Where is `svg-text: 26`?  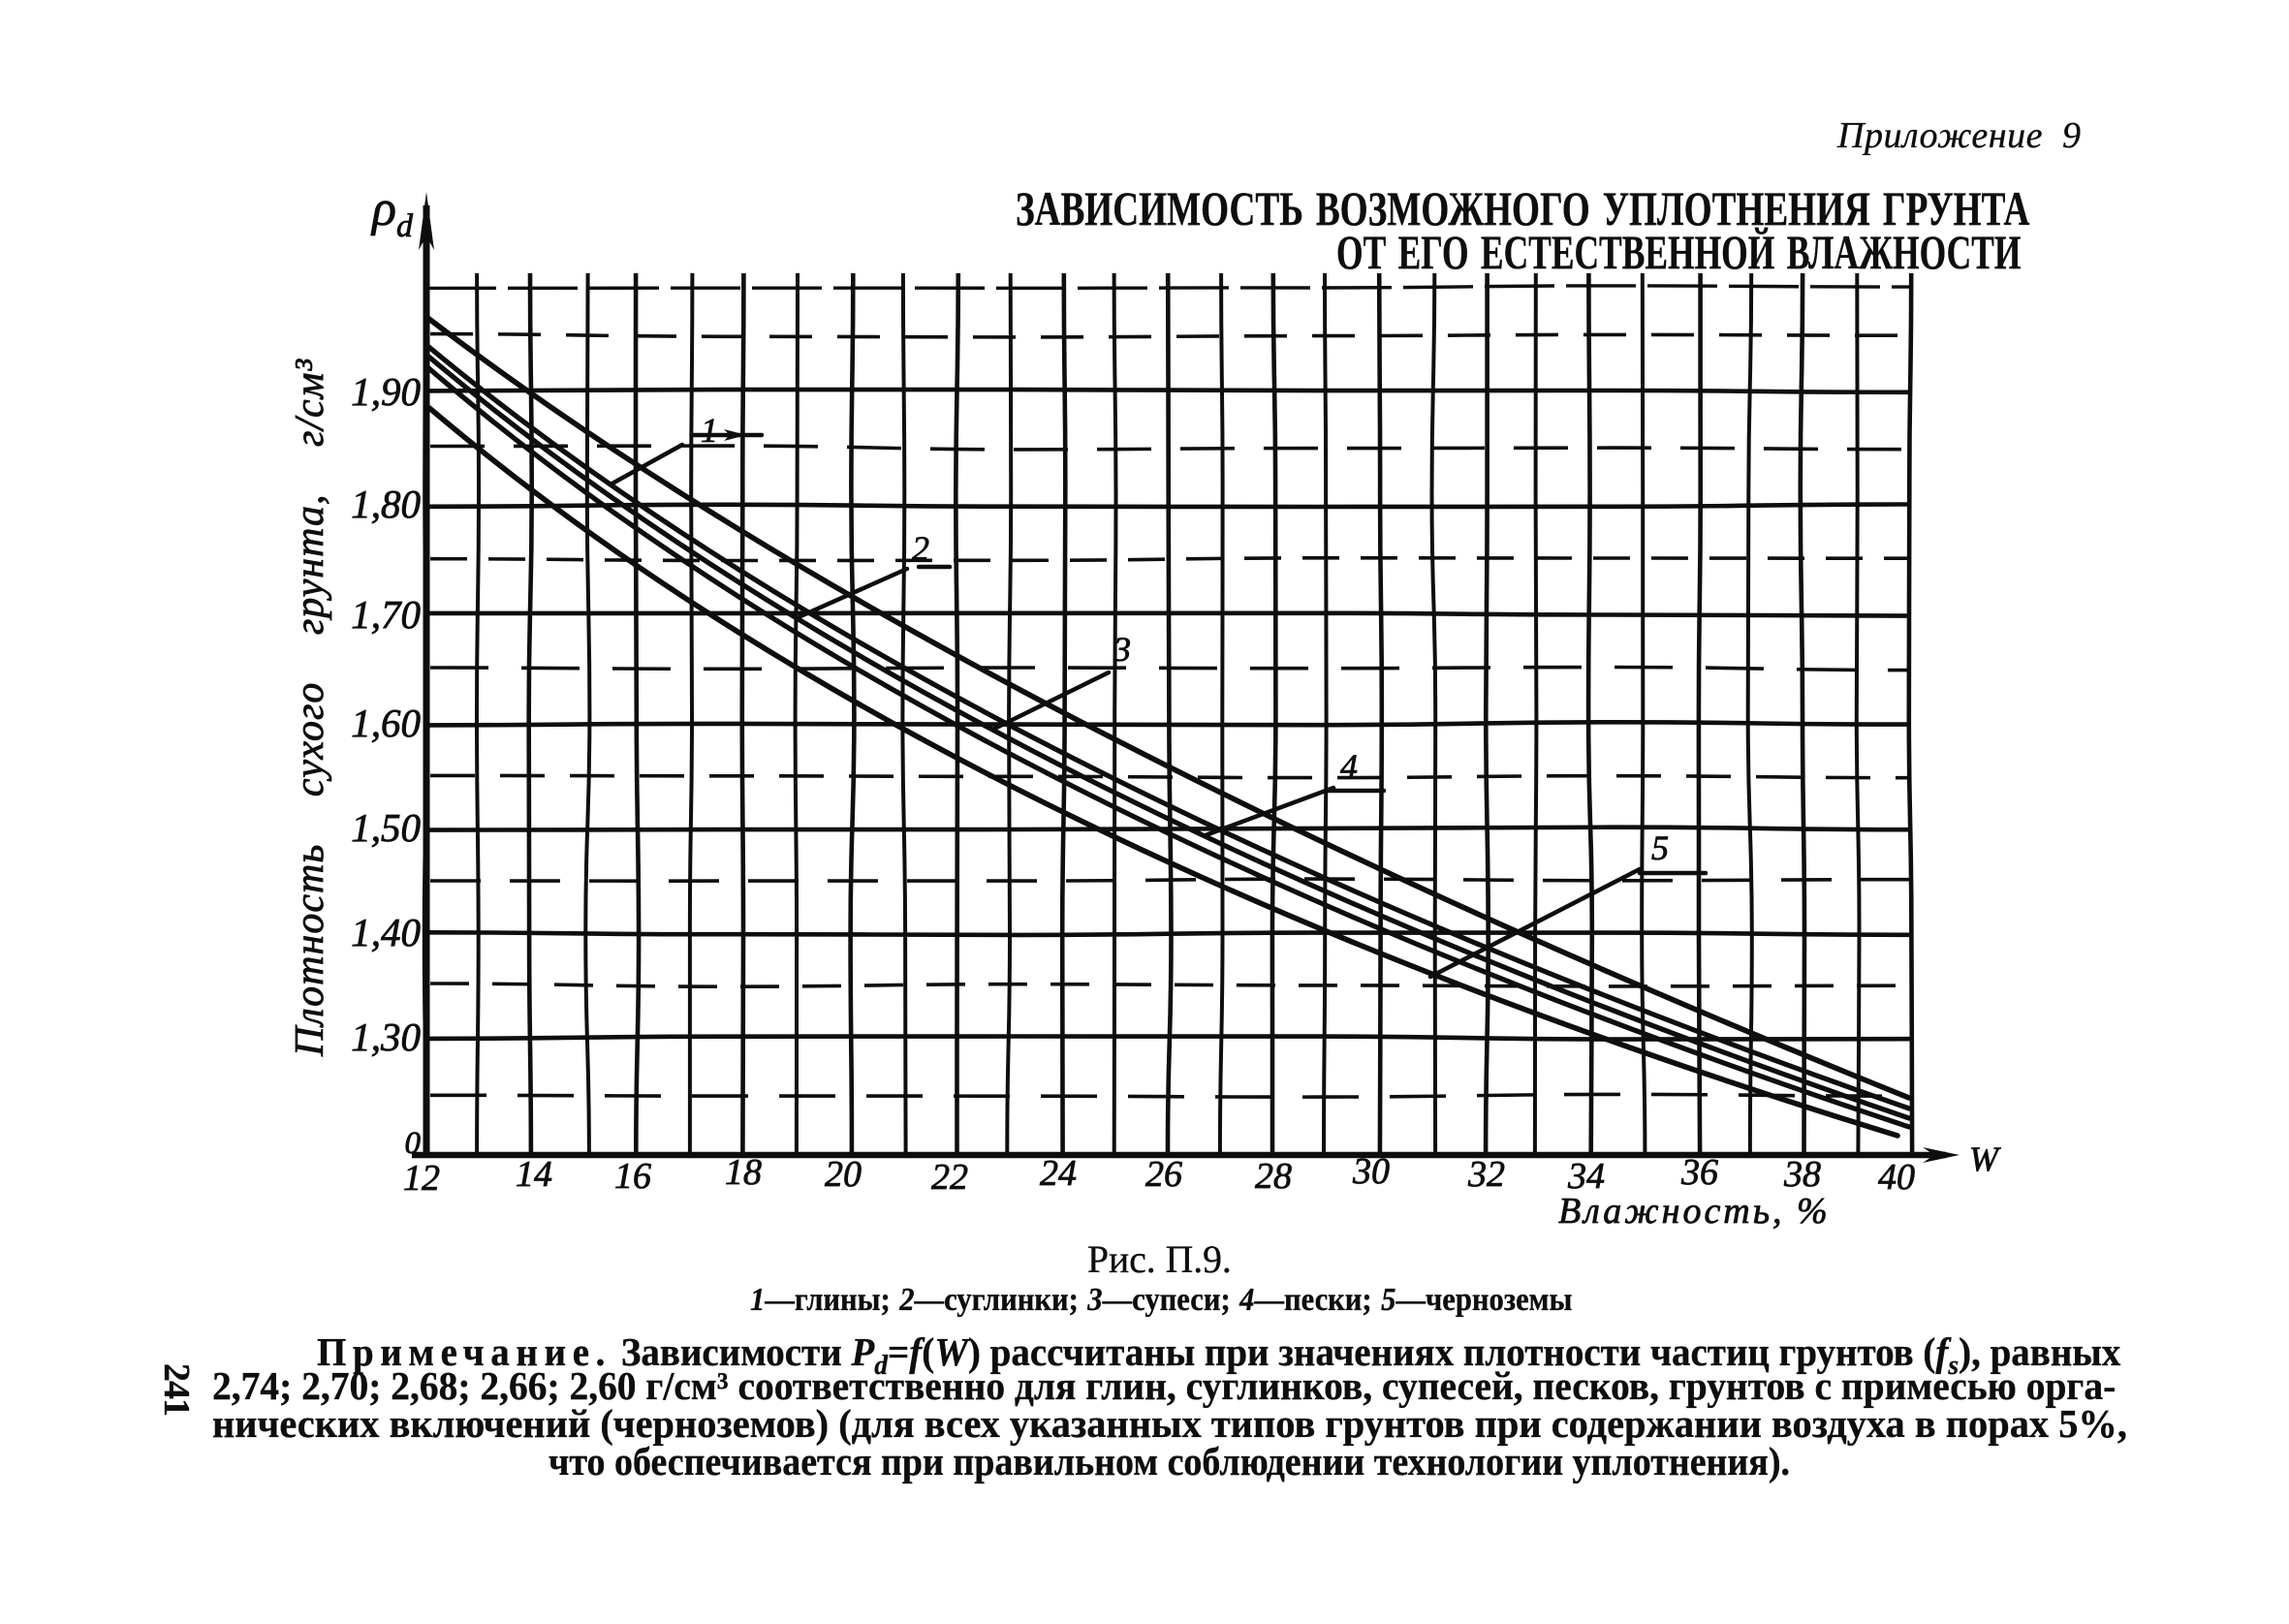
svg-text: 26 is located at coordinates (1163, 1174).